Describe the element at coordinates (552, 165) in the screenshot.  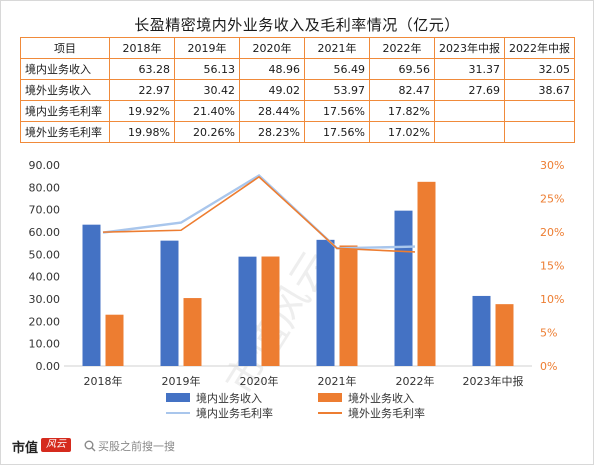
I see `y-right-tick-label: 30%` at that location.